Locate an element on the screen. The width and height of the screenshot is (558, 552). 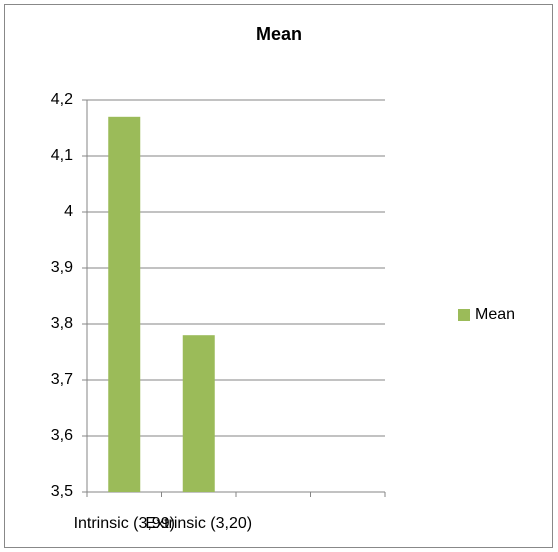
legend-swatch is located at coordinates (464, 315).